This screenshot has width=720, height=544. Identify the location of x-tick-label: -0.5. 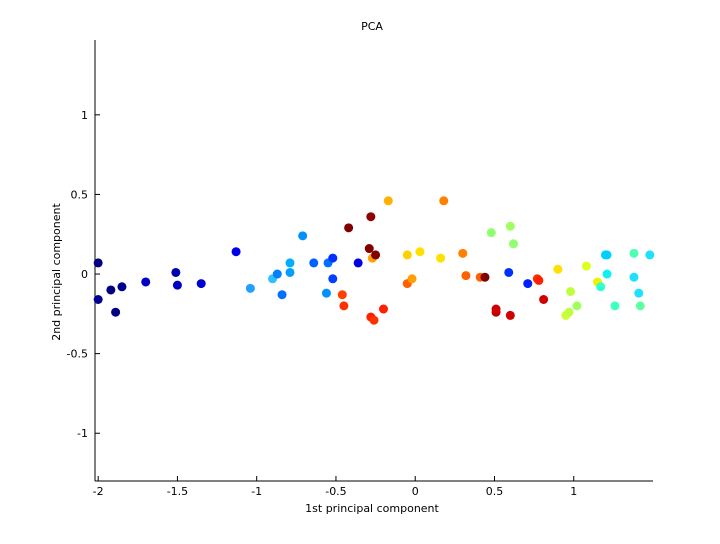
(335, 491).